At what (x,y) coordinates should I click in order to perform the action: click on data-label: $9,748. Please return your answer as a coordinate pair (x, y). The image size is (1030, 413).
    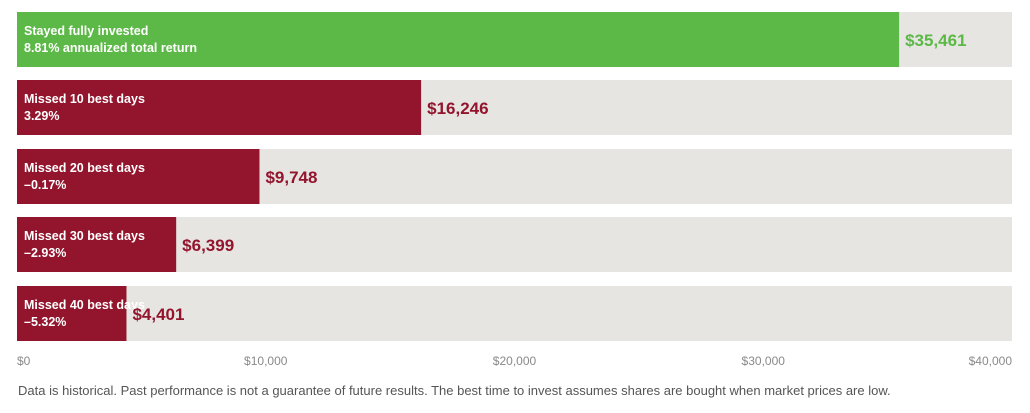
    Looking at the image, I should click on (291, 177).